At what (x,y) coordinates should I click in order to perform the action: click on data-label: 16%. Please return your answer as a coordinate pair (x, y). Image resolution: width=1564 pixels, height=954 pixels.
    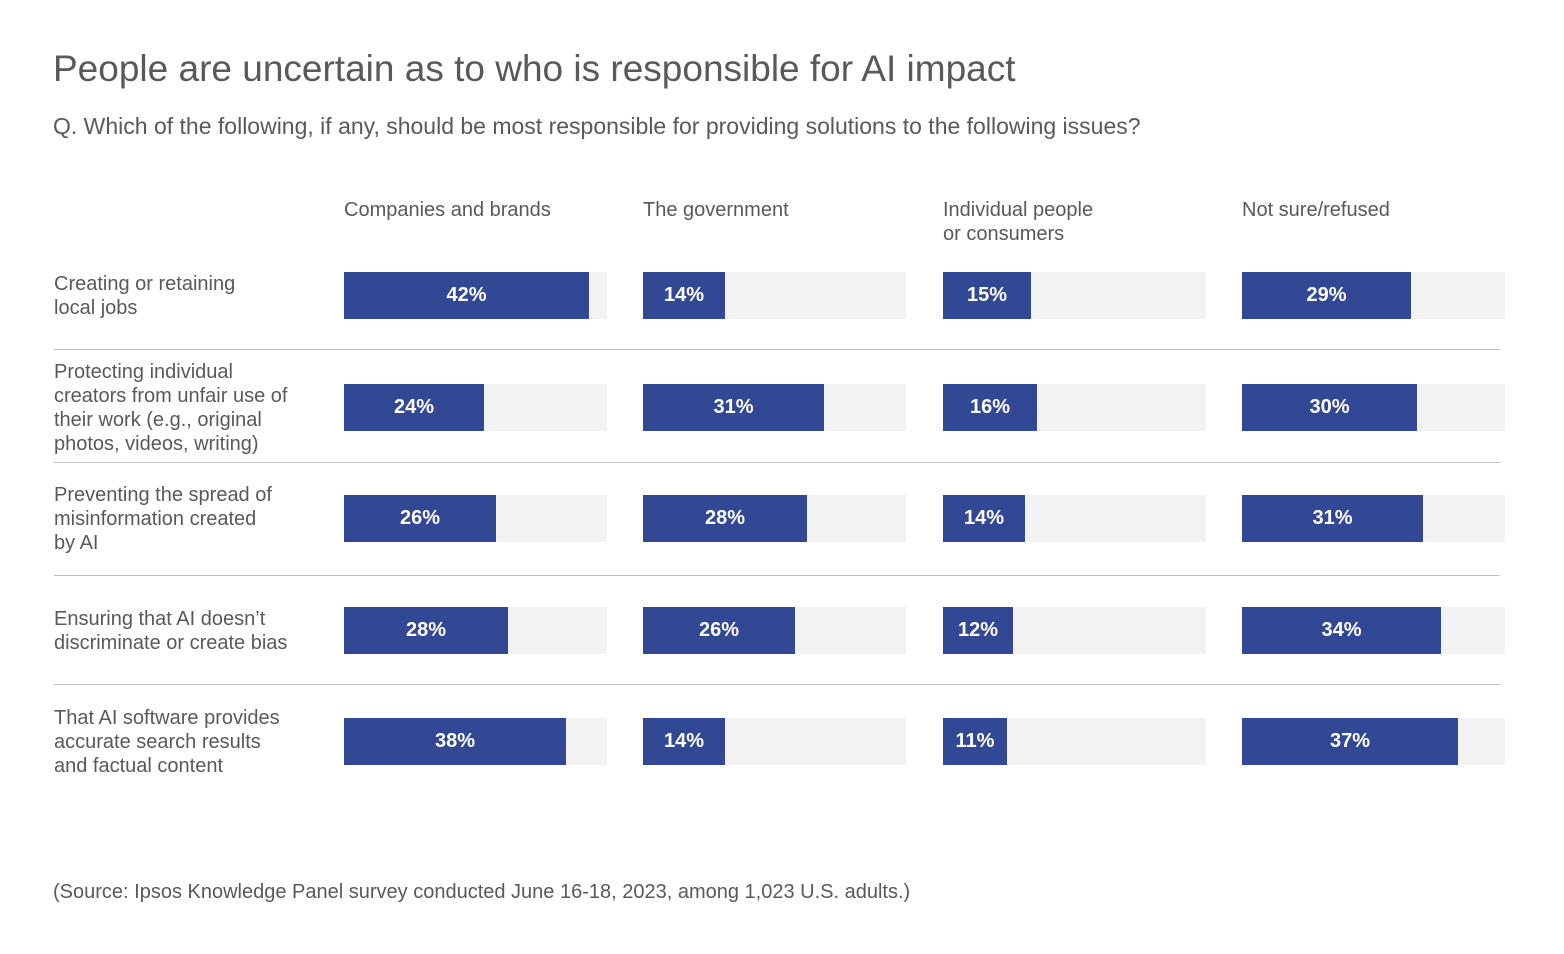
    Looking at the image, I should click on (990, 407).